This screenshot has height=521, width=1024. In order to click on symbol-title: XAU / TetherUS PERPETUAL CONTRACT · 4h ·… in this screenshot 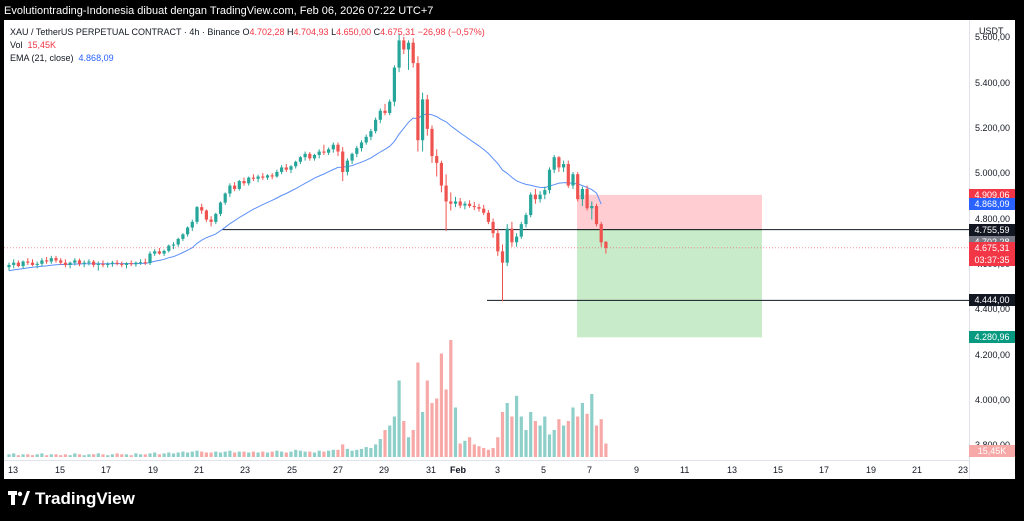, I will do `click(125, 32)`.